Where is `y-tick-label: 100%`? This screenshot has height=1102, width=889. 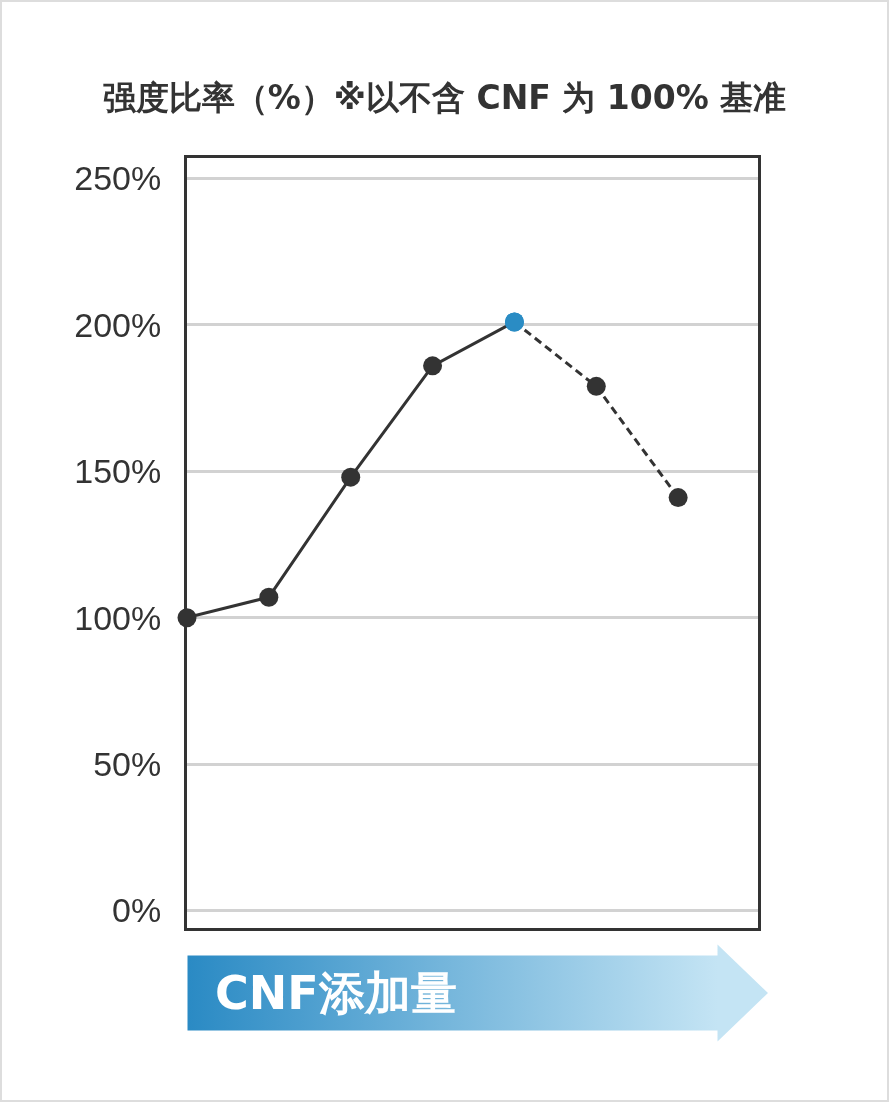
y-tick-label: 100% is located at coordinates (118, 617).